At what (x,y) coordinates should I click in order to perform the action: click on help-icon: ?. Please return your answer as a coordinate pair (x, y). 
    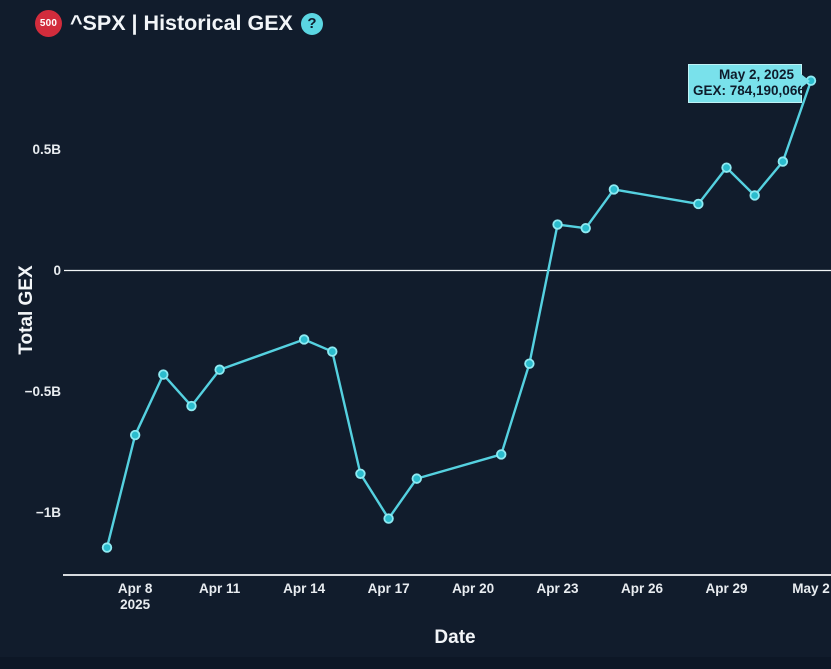
    Looking at the image, I should click on (311, 23).